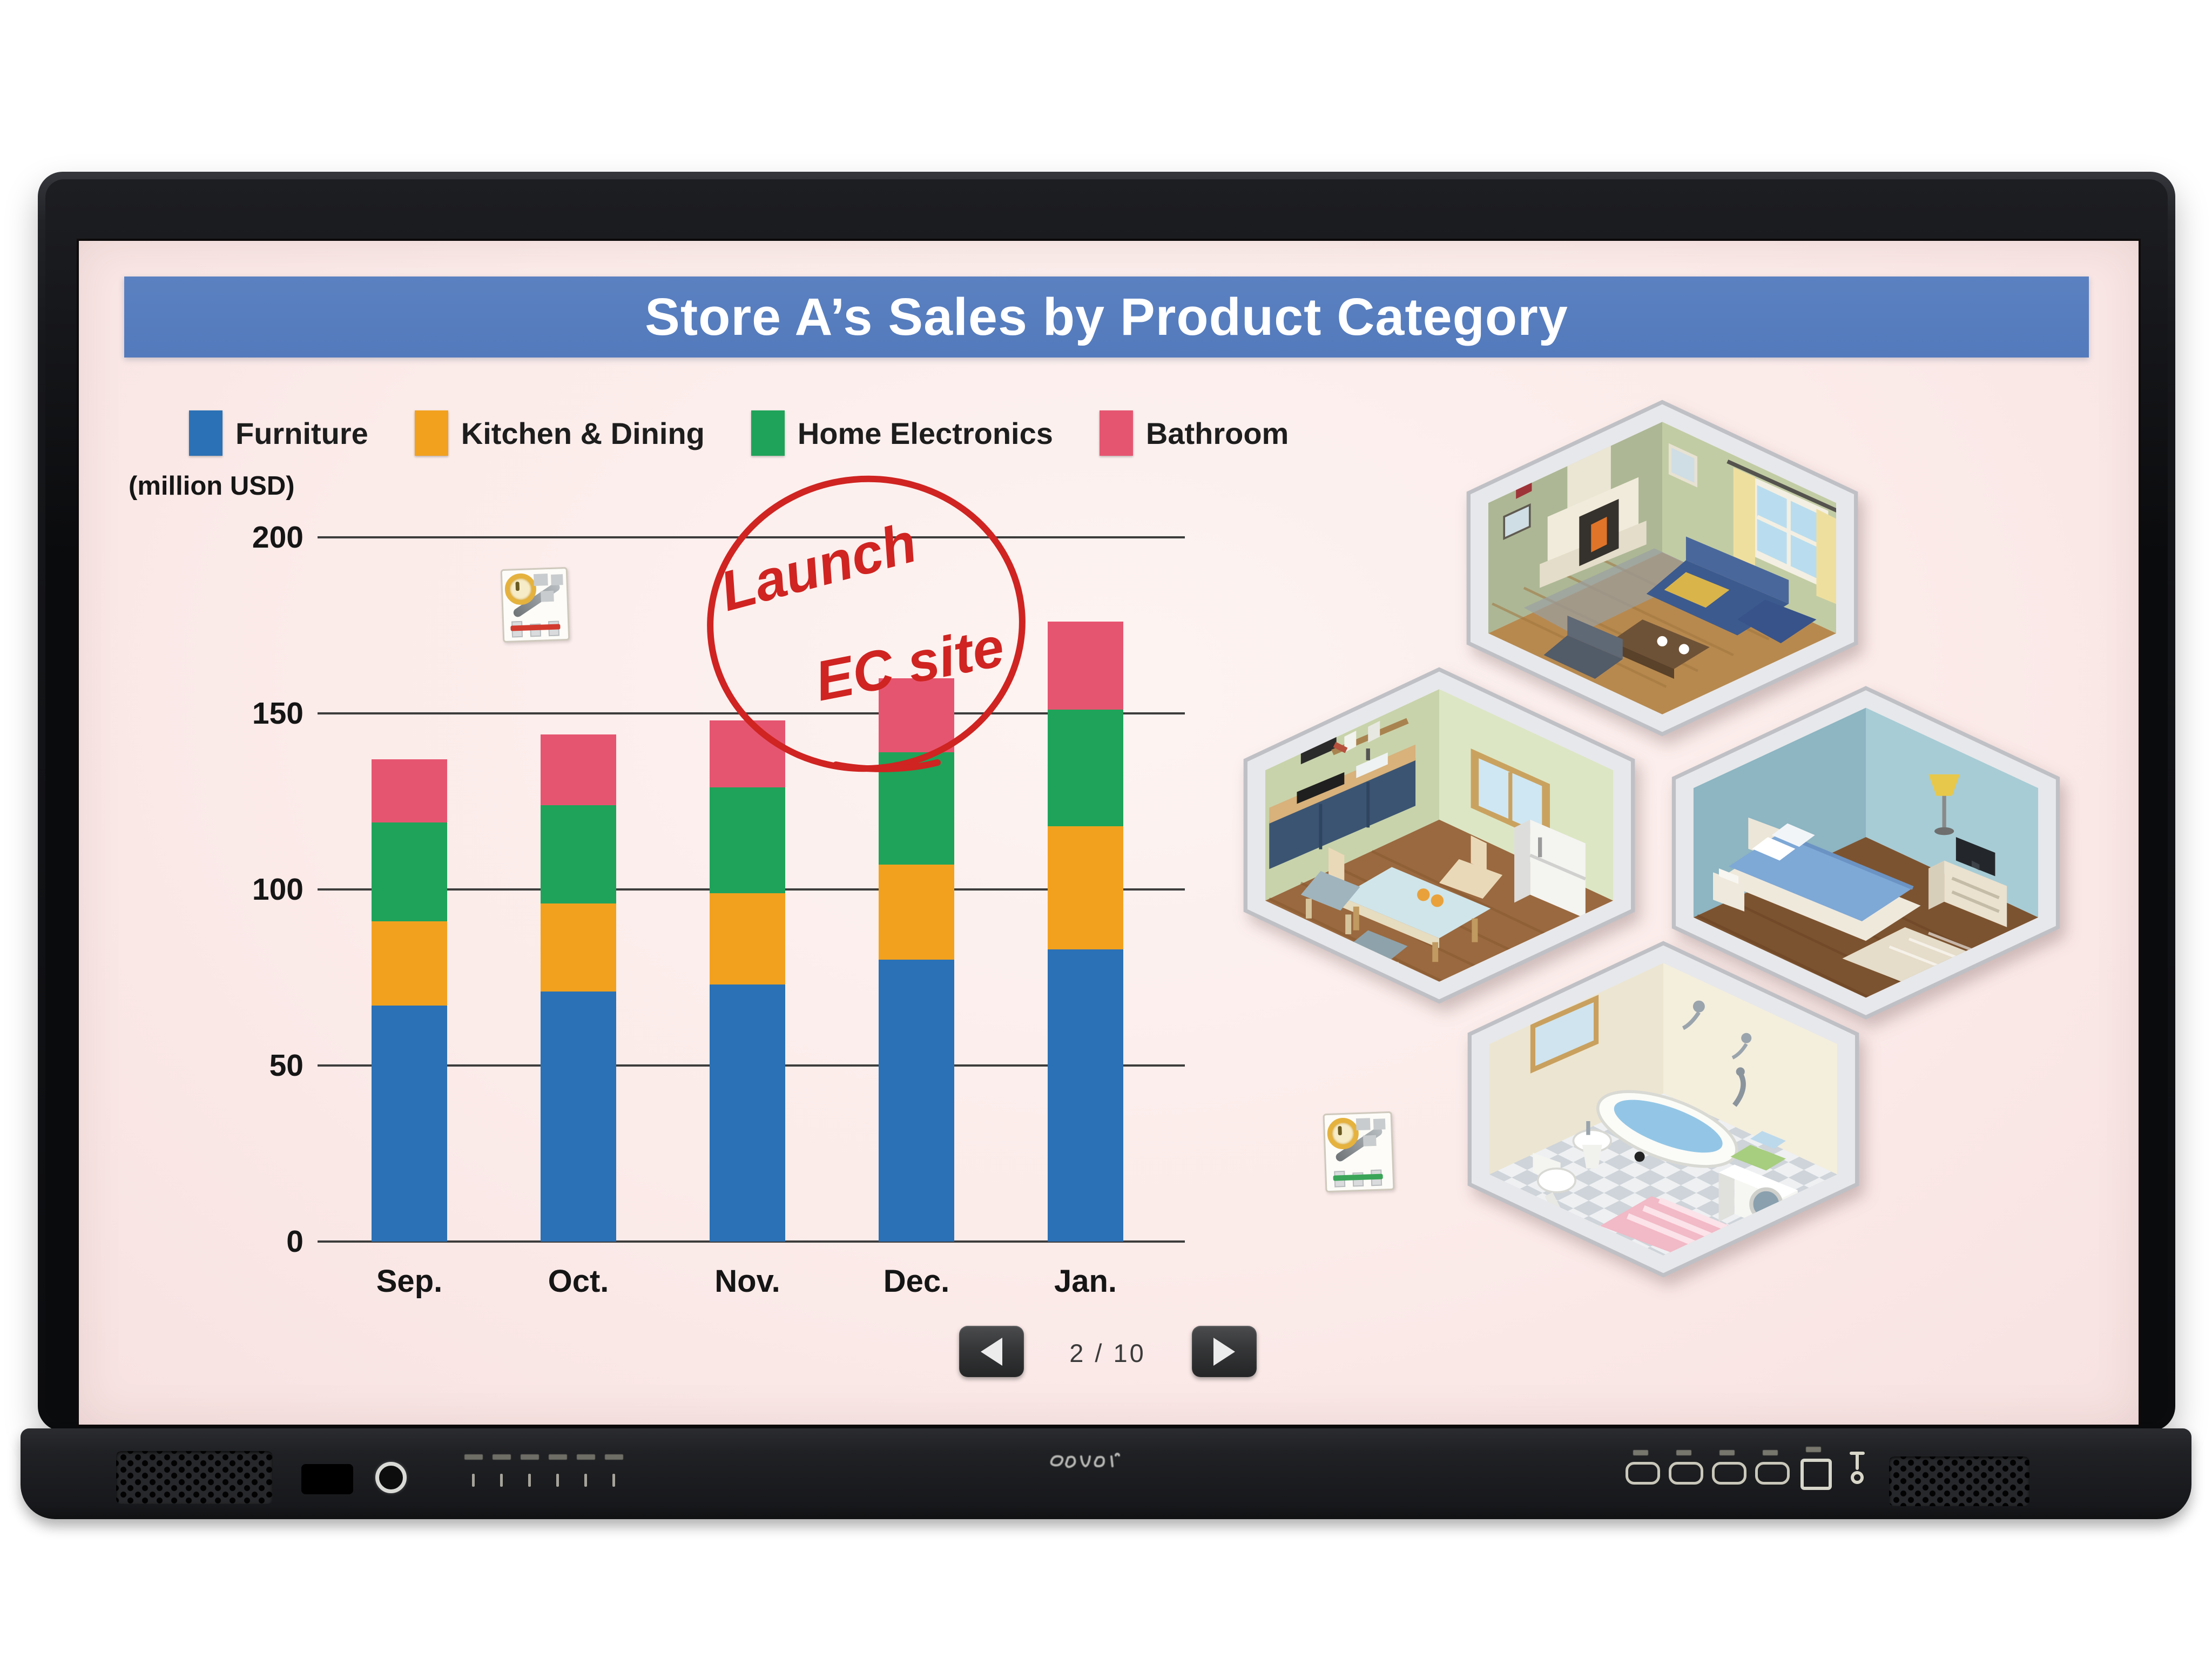 The width and height of the screenshot is (2212, 1659). What do you see at coordinates (278, 537) in the screenshot?
I see `y-tick-200: 200` at bounding box center [278, 537].